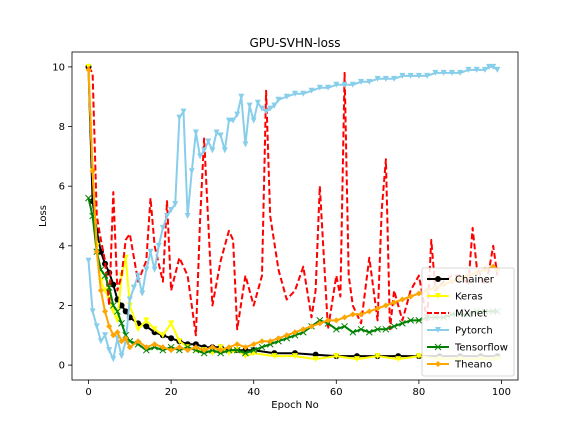 This screenshot has height=436, width=576. I want to click on legend: Chainer Keras MXnet Pytorch Tensorflow Theano, so click(468, 322).